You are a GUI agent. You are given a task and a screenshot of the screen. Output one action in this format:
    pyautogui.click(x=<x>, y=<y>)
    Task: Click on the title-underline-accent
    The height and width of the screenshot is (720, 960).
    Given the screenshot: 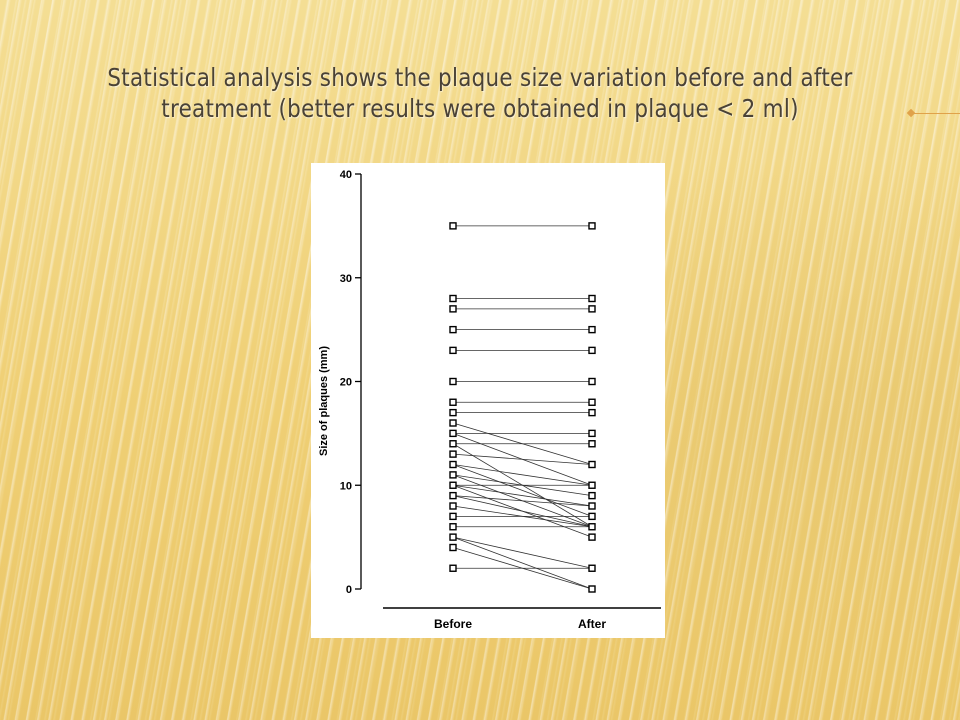 What is the action you would take?
    pyautogui.click(x=935, y=113)
    